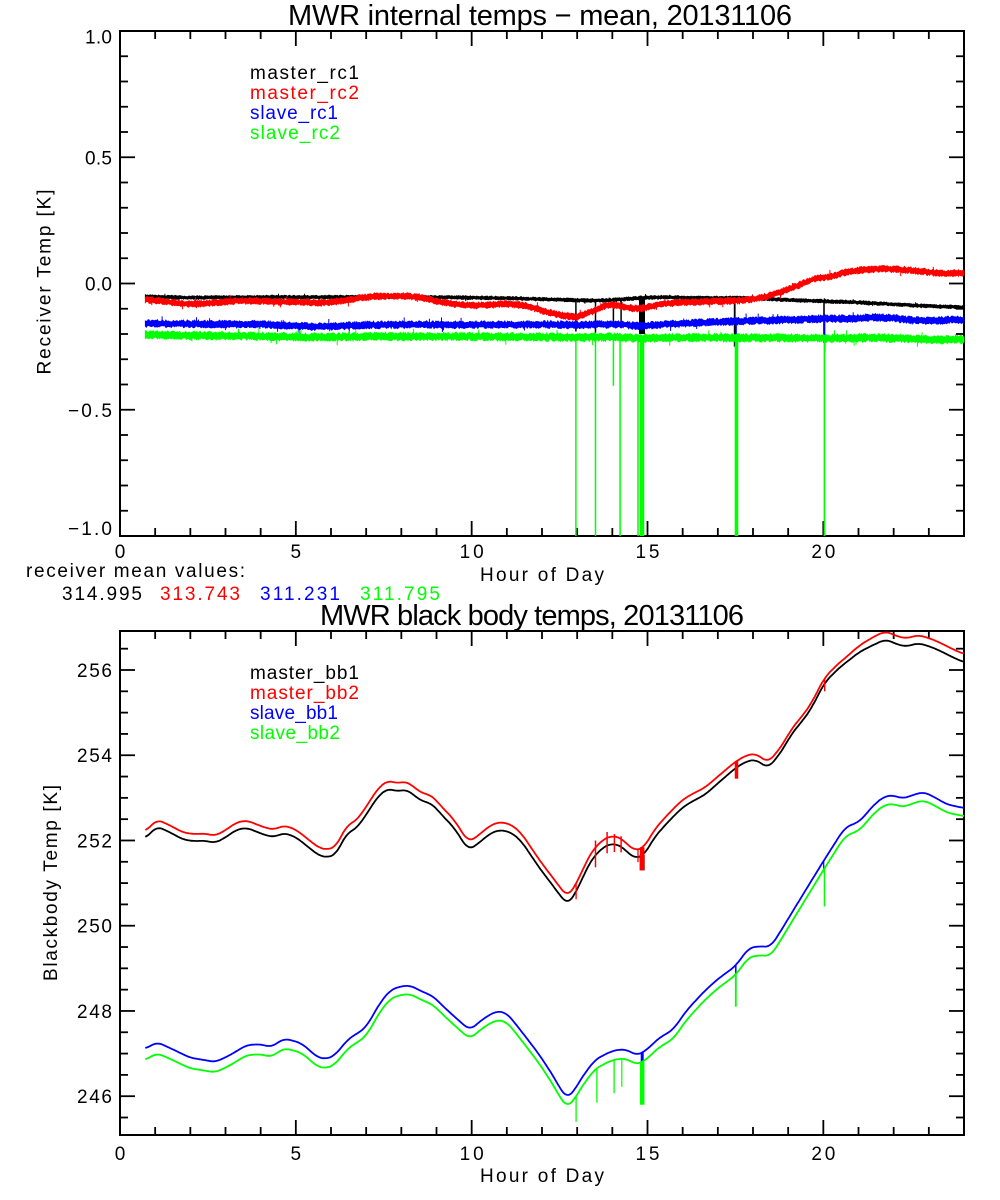 The image size is (1000, 1200). Describe the element at coordinates (532, 616) in the screenshot. I see `svg-text: MWR black body temps, 20131106` at that location.